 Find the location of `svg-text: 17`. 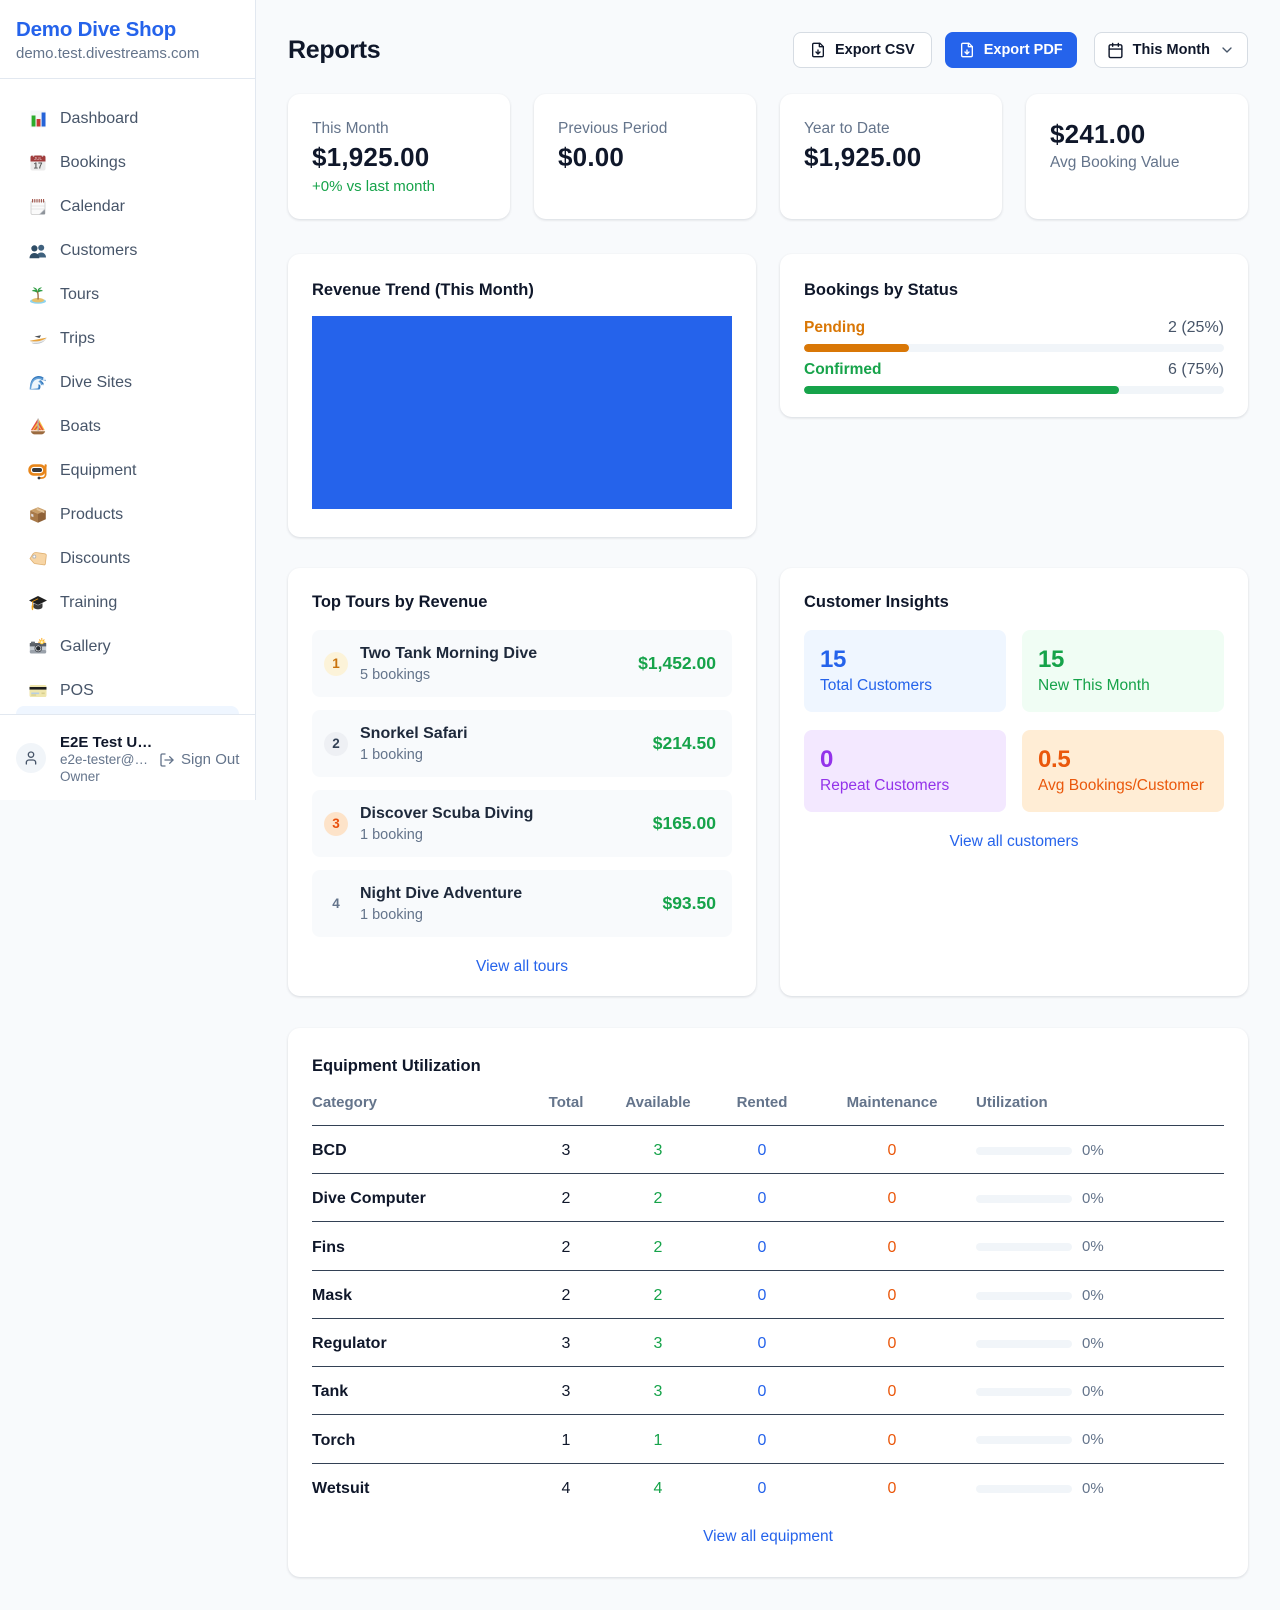

svg-text: 17 is located at coordinates (38, 166).